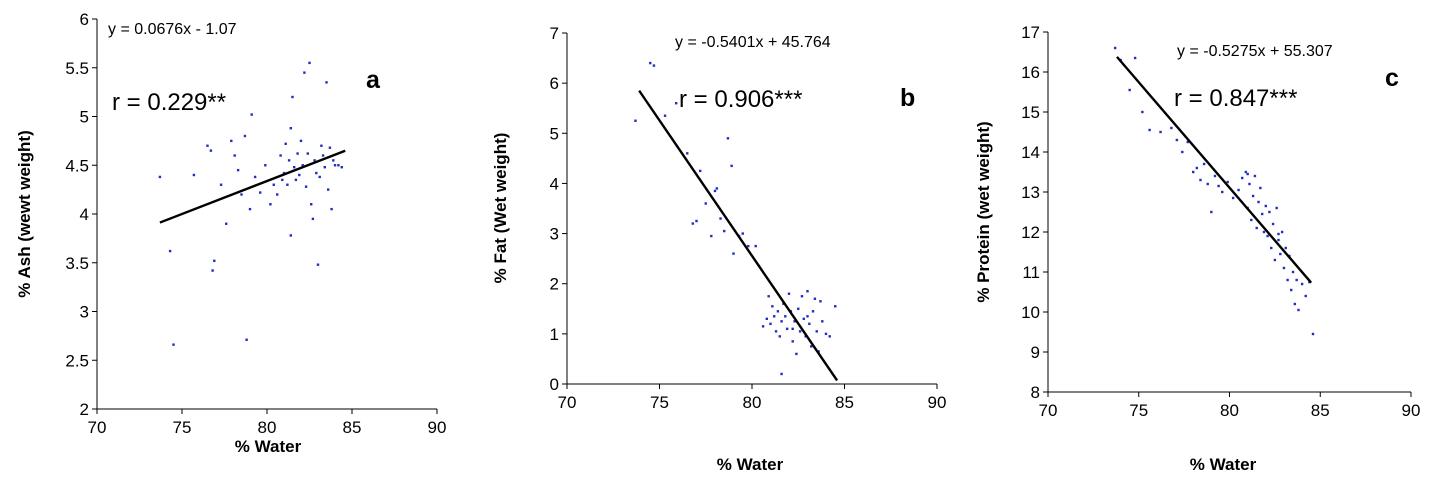  I want to click on correlation-coefficient: r = 0.229**, so click(169, 102).